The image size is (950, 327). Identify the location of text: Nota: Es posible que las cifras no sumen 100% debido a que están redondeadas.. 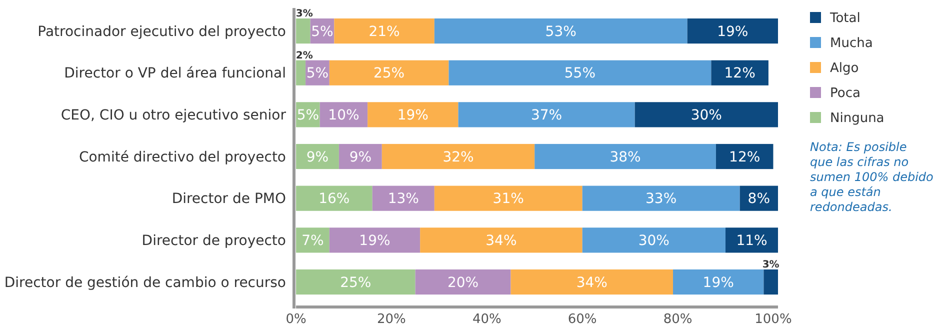
(872, 177).